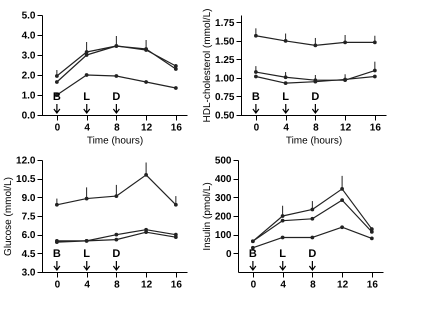 Image resolution: width=421 pixels, height=323 pixels. What do you see at coordinates (29, 254) in the screenshot?
I see `y-tick-label: 4.5` at bounding box center [29, 254].